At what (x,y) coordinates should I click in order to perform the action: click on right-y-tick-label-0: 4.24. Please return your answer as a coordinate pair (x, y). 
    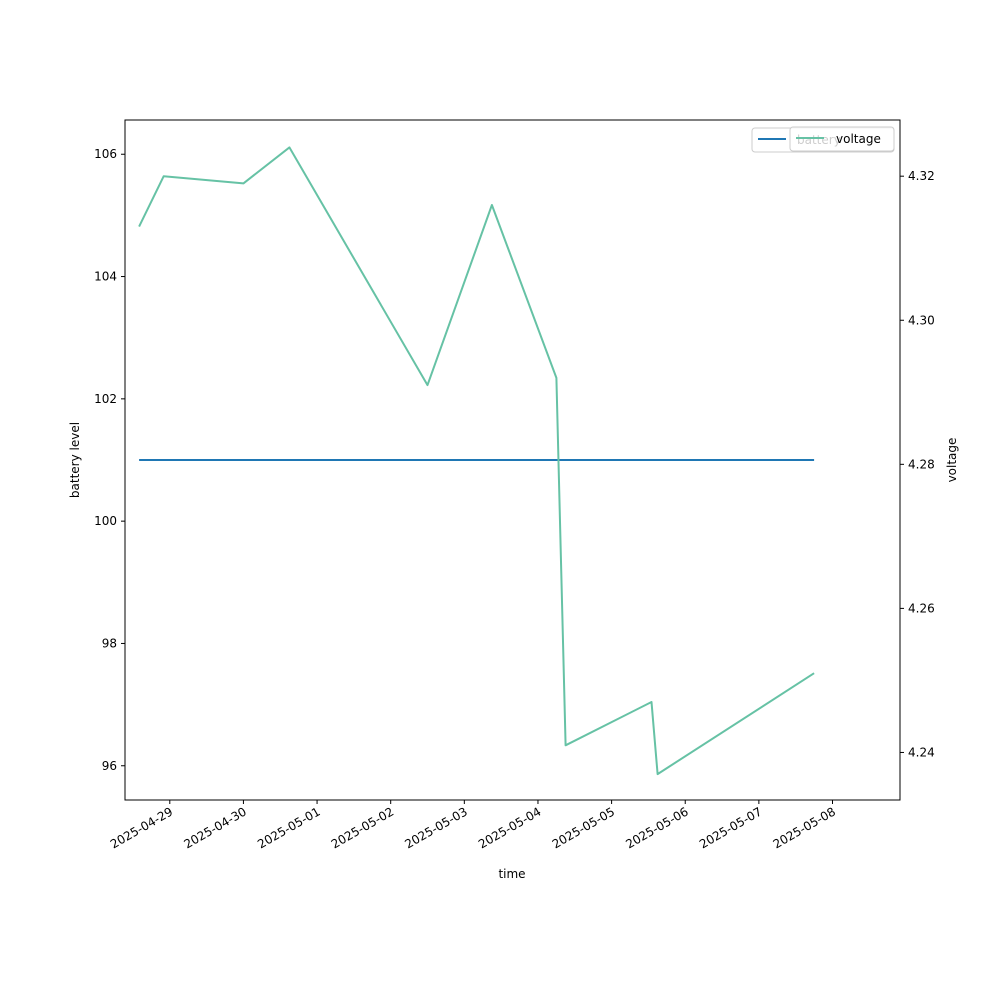
    Looking at the image, I should click on (921, 752).